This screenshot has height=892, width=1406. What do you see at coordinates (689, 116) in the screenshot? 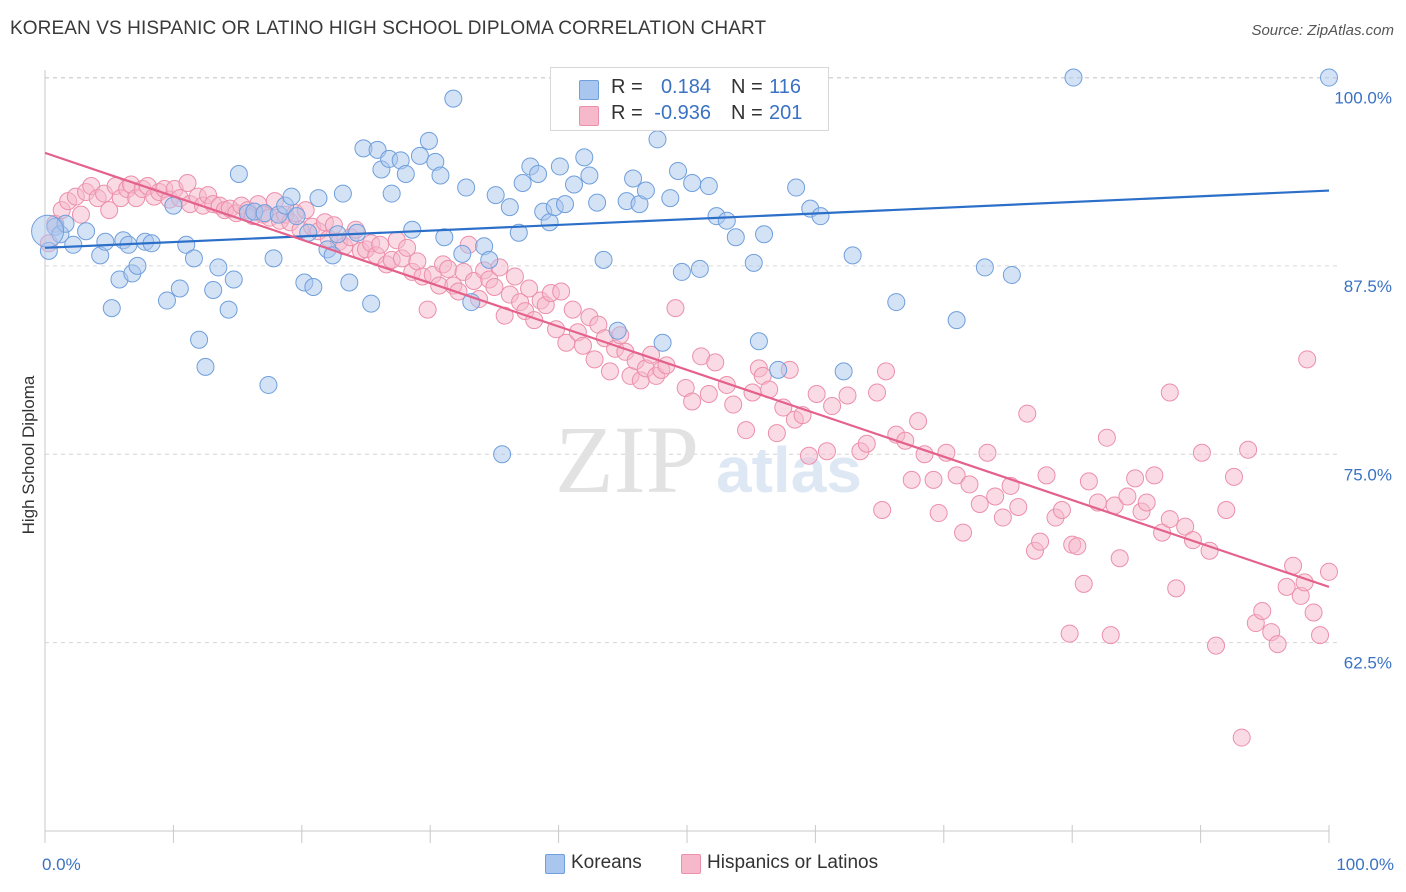
I see `legend-row-hispanics: R = -0.936 N = 201` at bounding box center [689, 116].